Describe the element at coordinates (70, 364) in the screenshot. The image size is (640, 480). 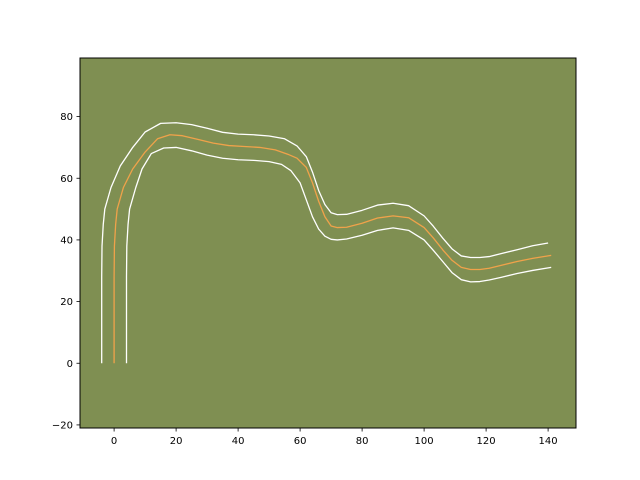
I see `y-tick-label: 0` at that location.